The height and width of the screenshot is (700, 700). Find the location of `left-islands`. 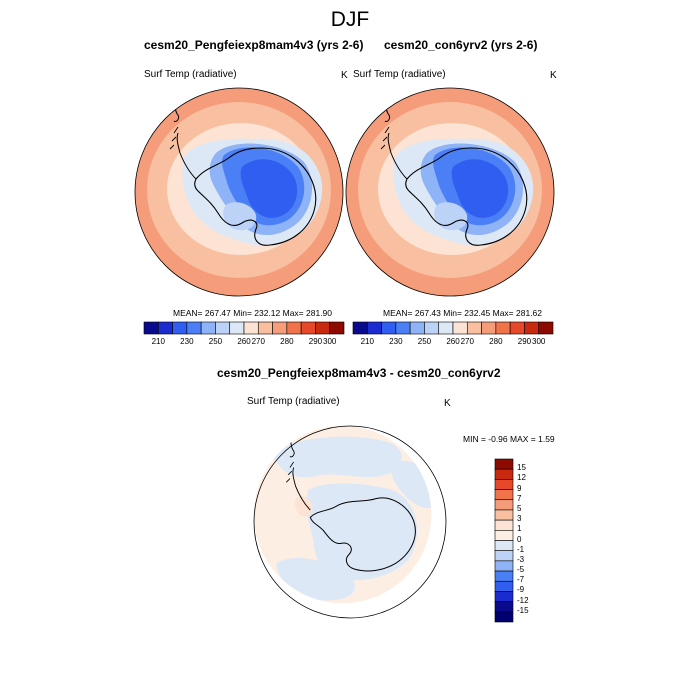

left-islands is located at coordinates (174, 138).